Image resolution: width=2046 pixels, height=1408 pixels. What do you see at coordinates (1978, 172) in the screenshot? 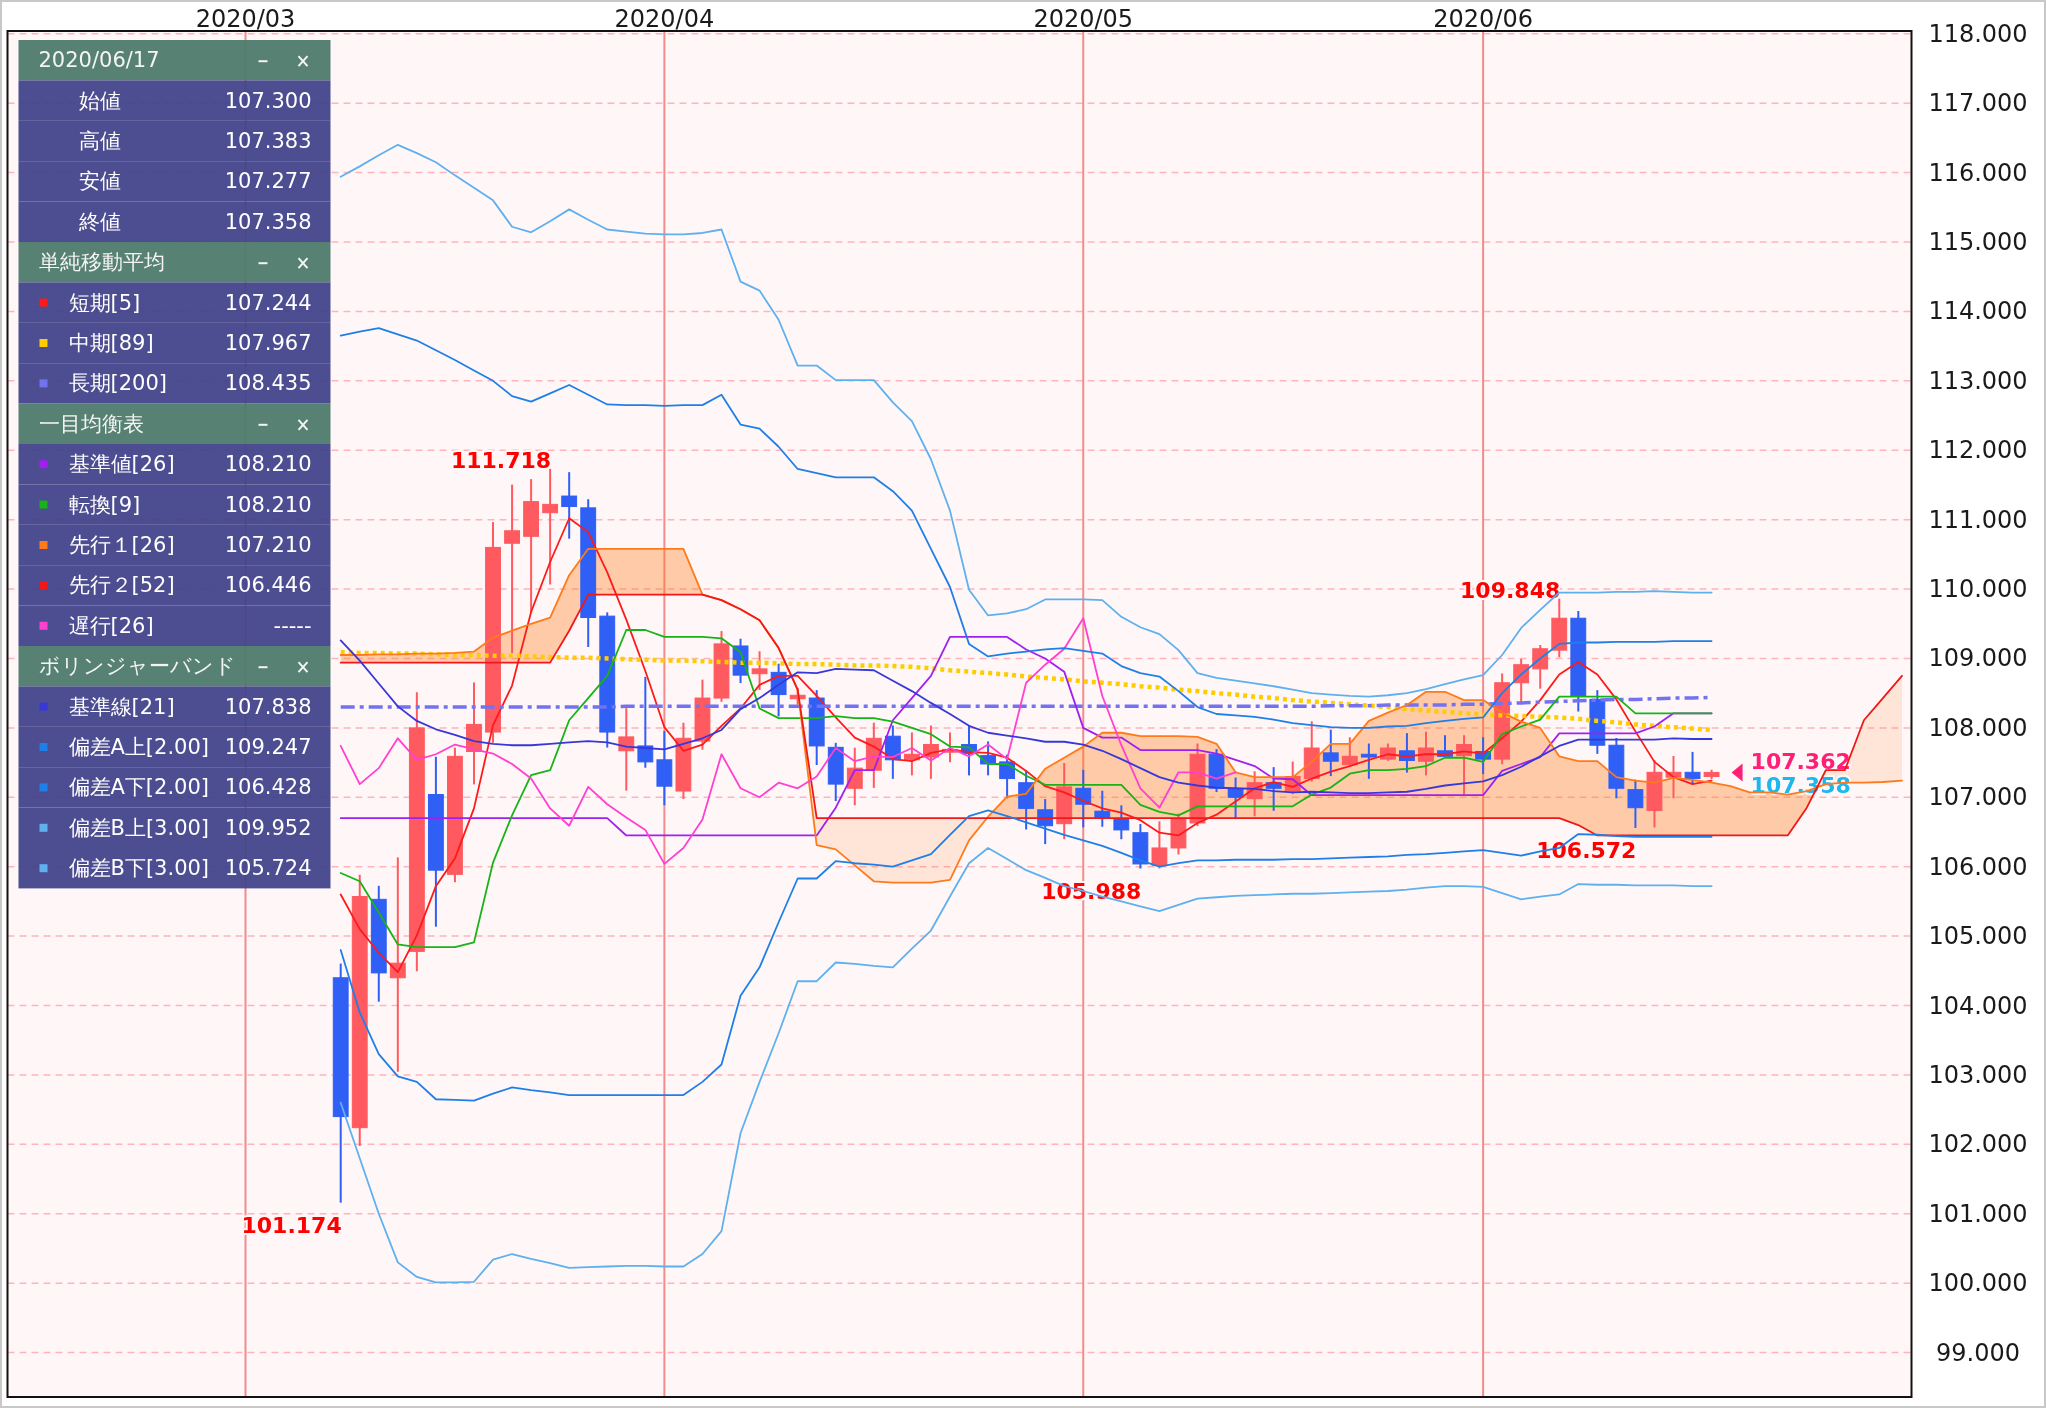
I see `y-tick-label: 116.000` at bounding box center [1978, 172].